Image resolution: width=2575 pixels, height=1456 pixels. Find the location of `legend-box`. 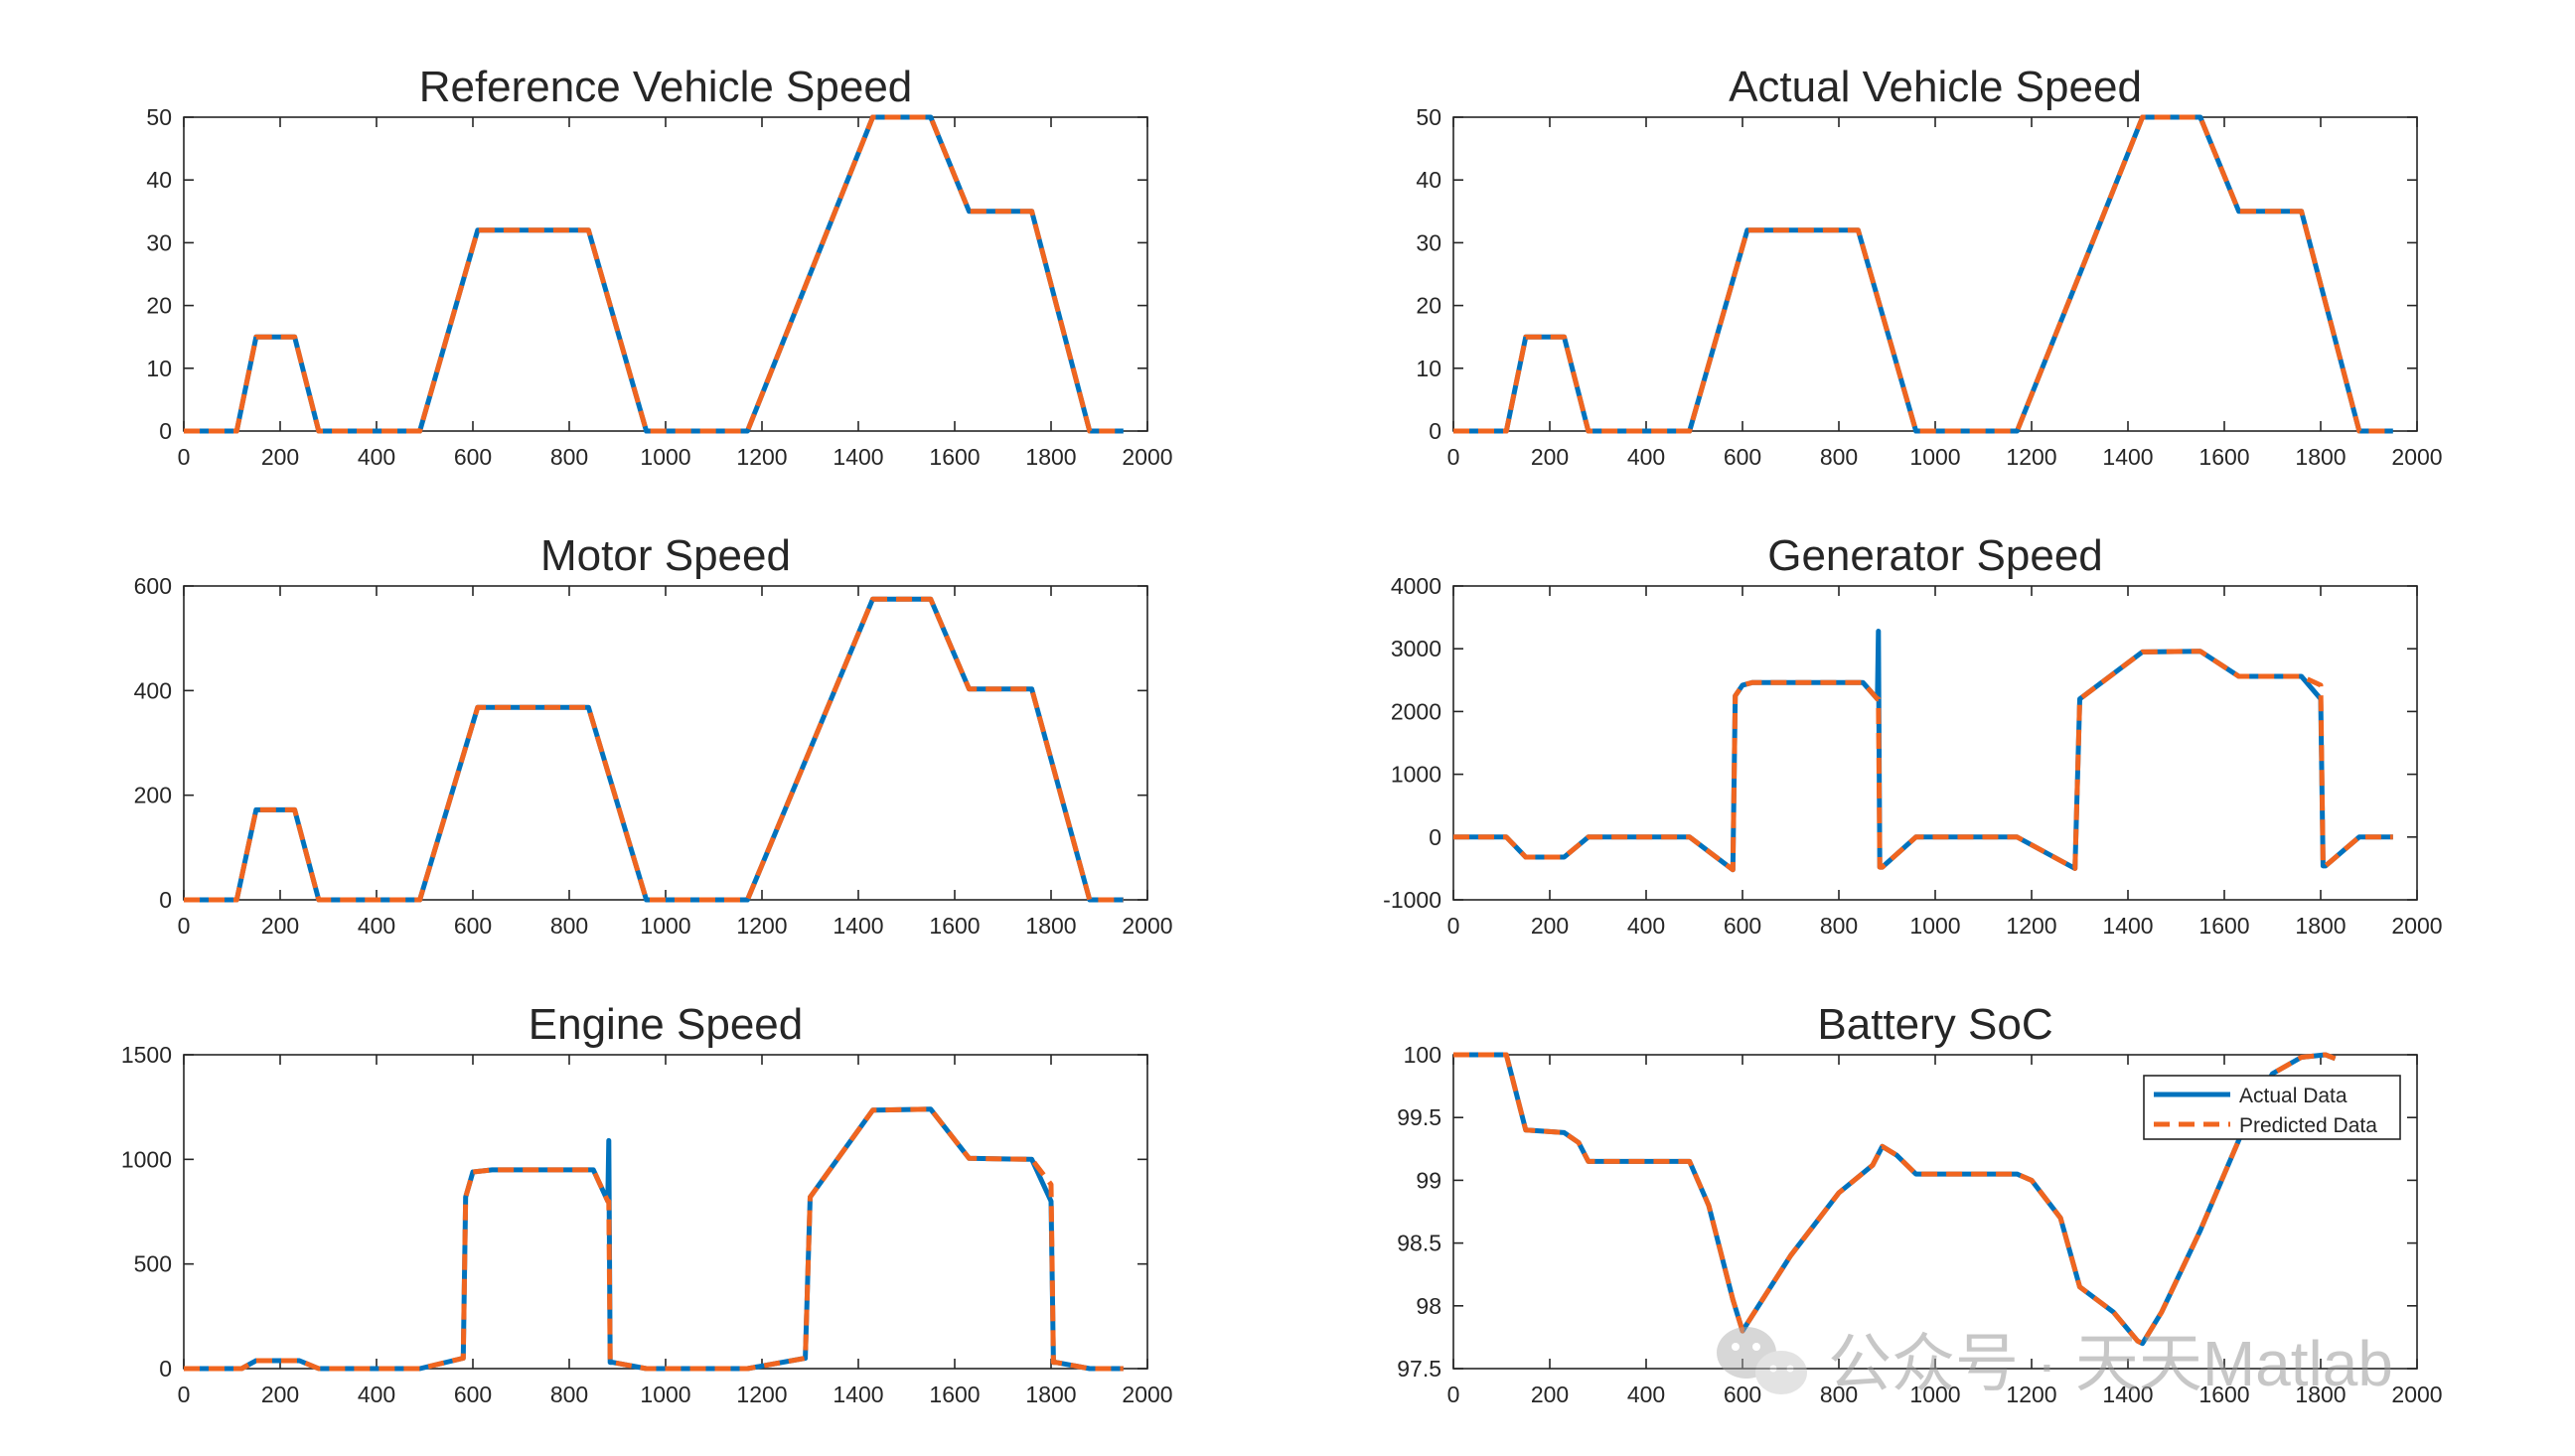

legend-box is located at coordinates (2272, 1107).